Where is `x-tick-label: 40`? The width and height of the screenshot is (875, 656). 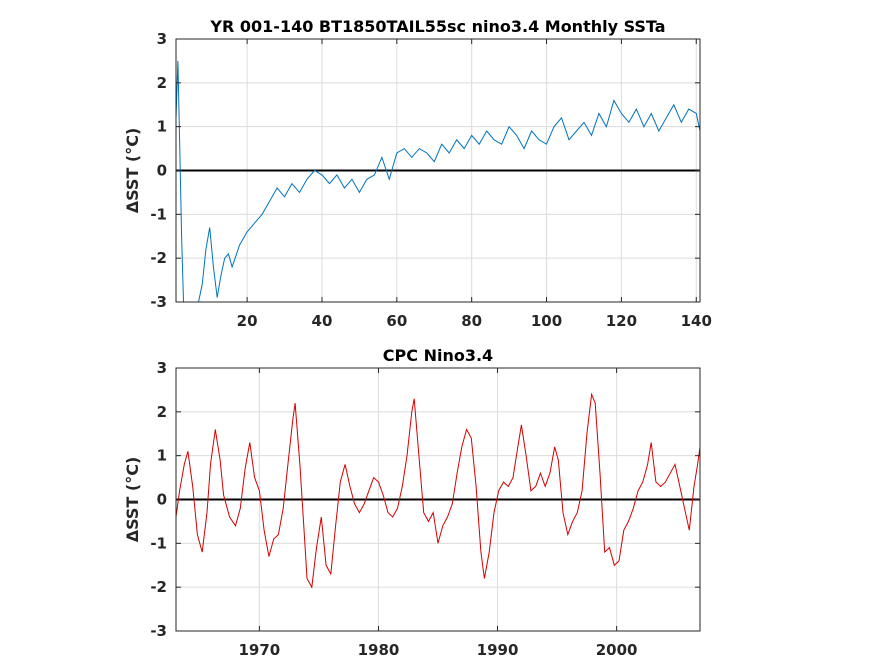 x-tick-label: 40 is located at coordinates (322, 321).